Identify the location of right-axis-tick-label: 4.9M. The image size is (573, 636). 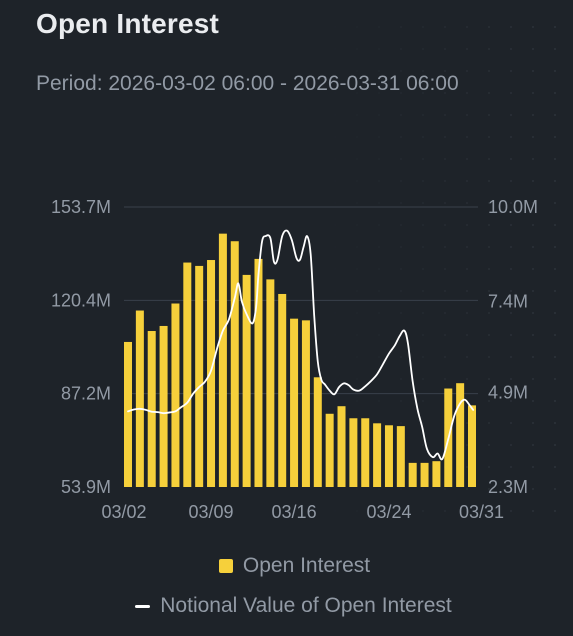
(508, 392).